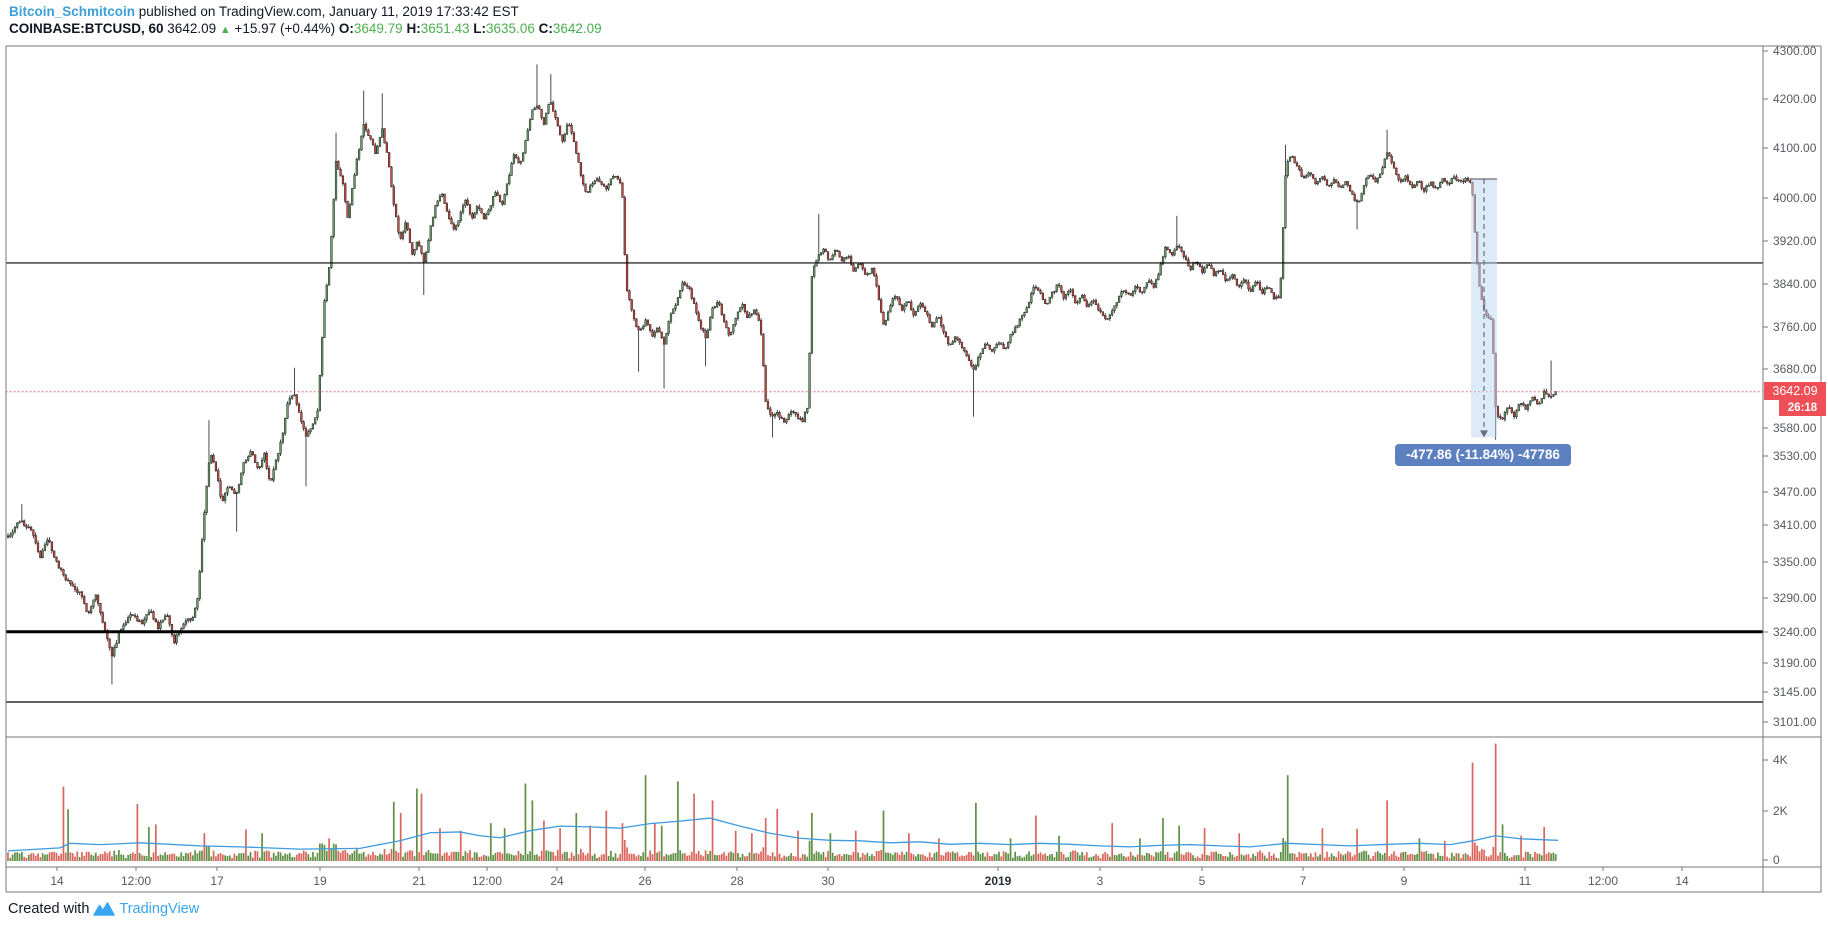 This screenshot has height=930, width=1828. What do you see at coordinates (159, 909) in the screenshot?
I see `tradingview-brand-link: TradingView` at bounding box center [159, 909].